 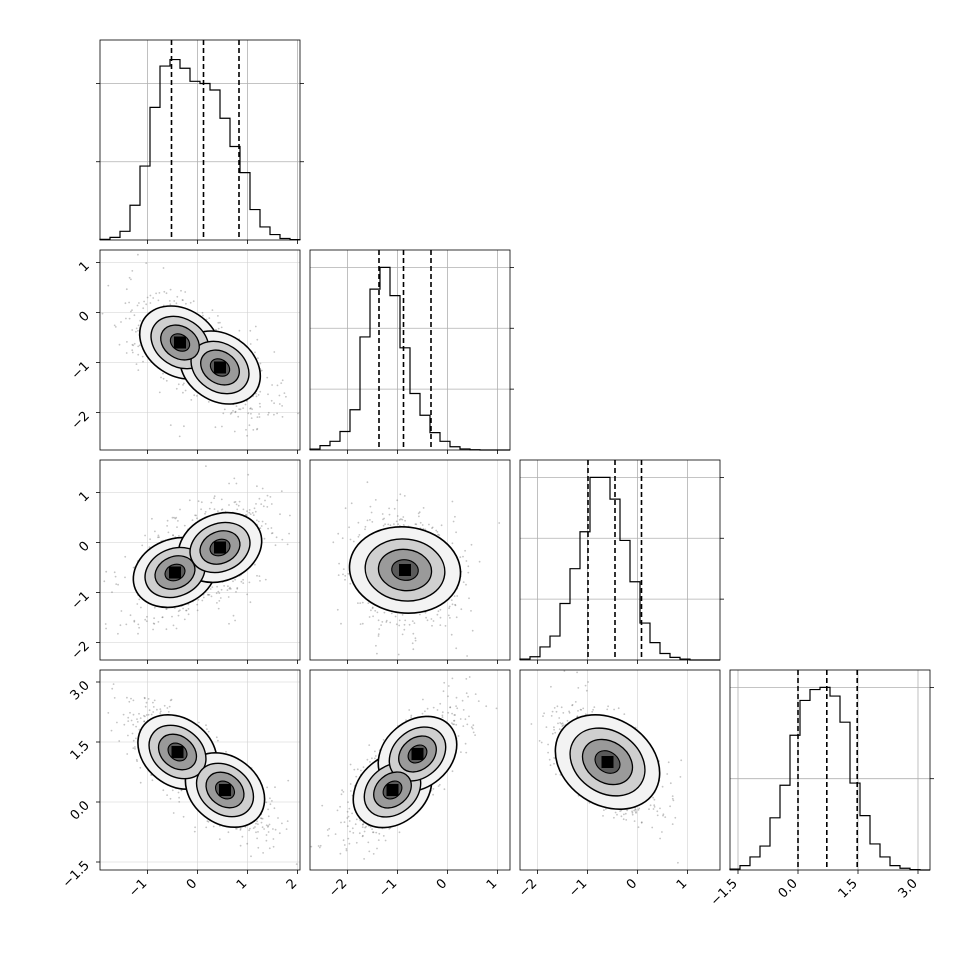 I want to click on density-peak, so click(x=180, y=342).